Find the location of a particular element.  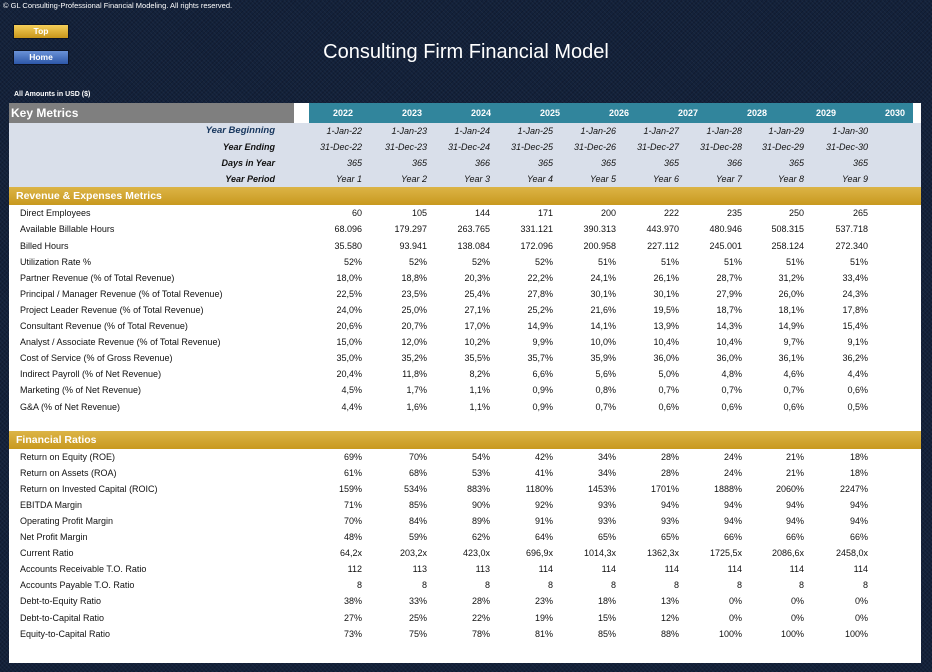

top-button: Top is located at coordinates (41, 31).